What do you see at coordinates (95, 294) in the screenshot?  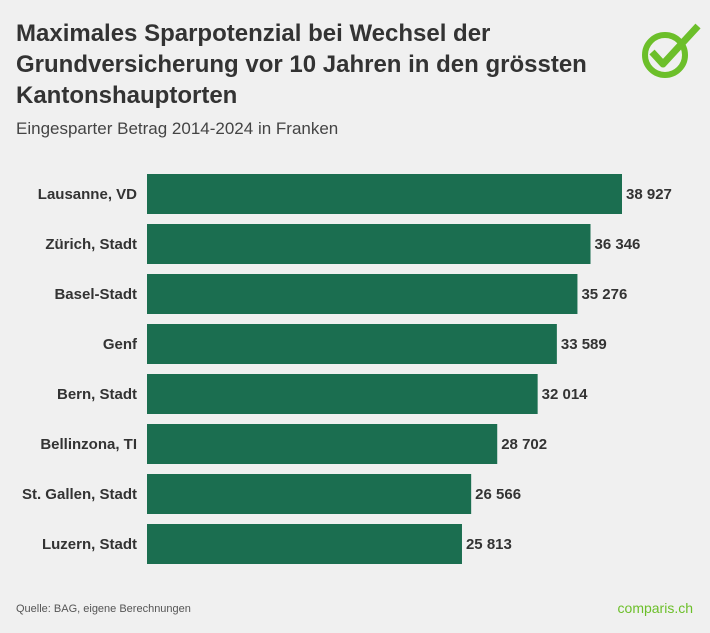 I see `category-label: Basel-Stadt` at bounding box center [95, 294].